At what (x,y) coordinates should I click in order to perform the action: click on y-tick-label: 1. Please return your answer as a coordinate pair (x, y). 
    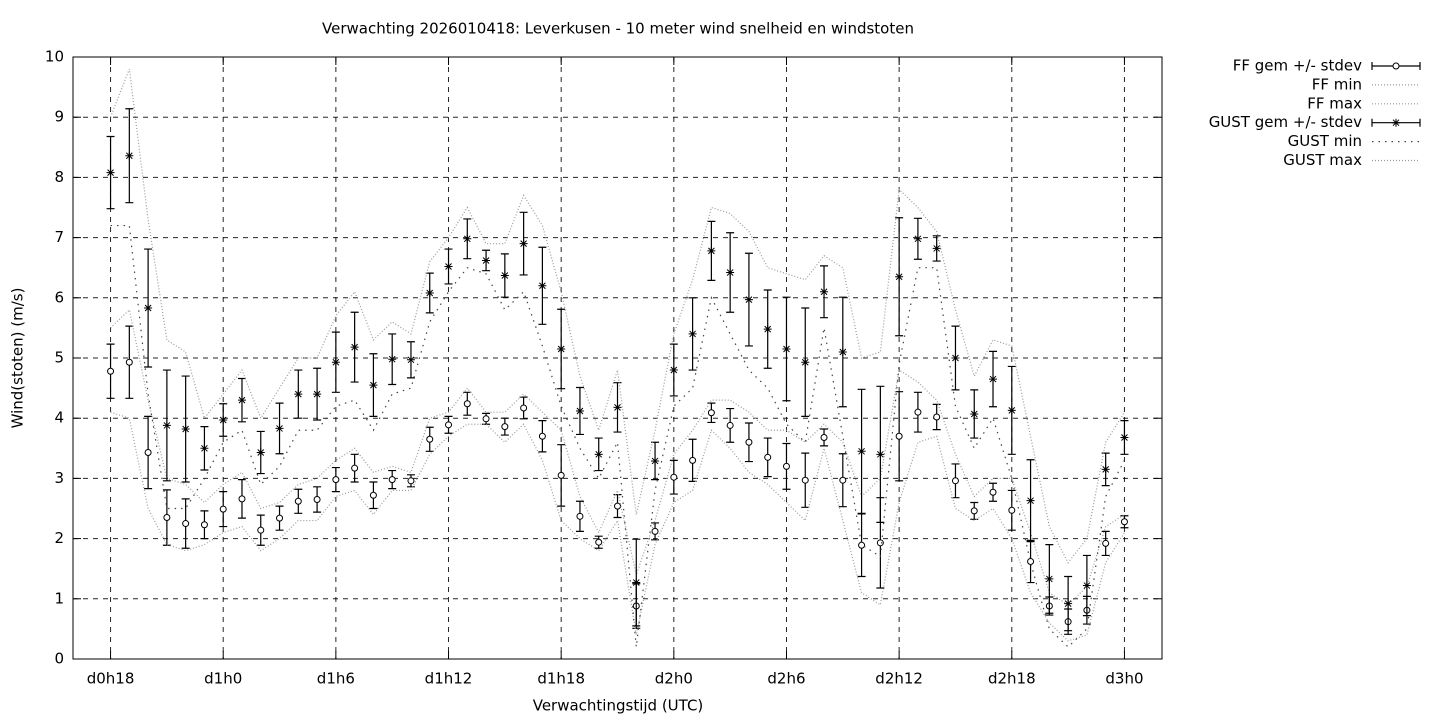
    Looking at the image, I should click on (59, 598).